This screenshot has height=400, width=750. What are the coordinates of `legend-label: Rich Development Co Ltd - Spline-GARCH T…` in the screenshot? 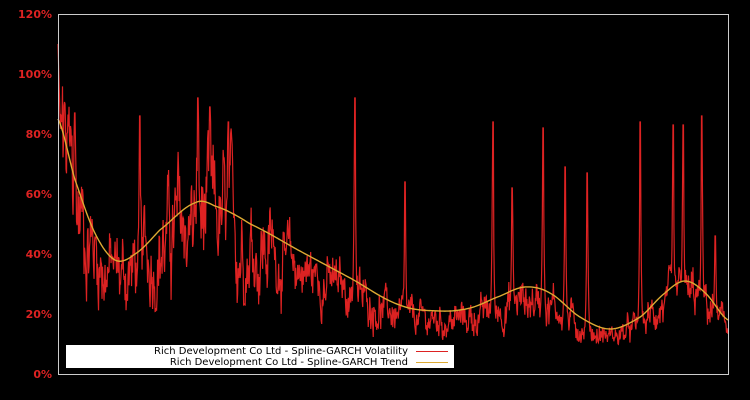 It's located at (288, 362).